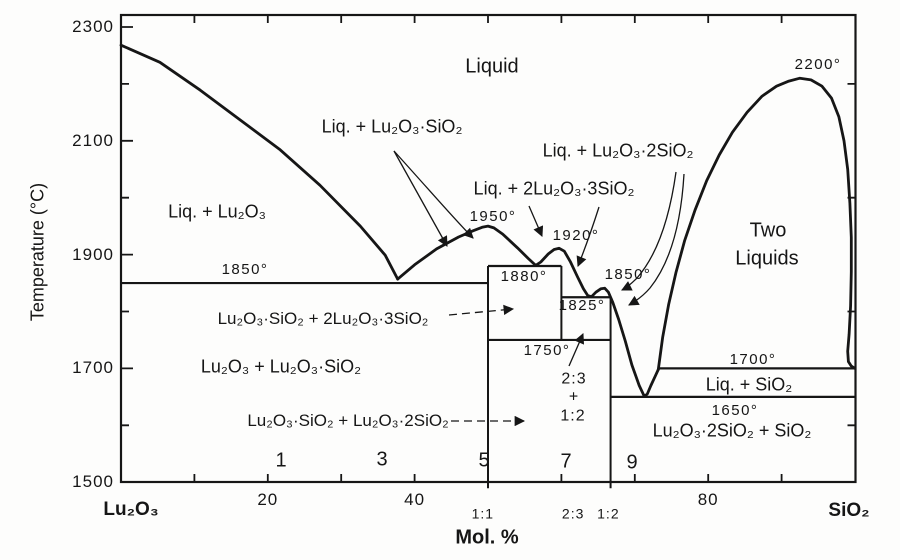 The image size is (900, 560). I want to click on region-number-9: 9, so click(632, 462).